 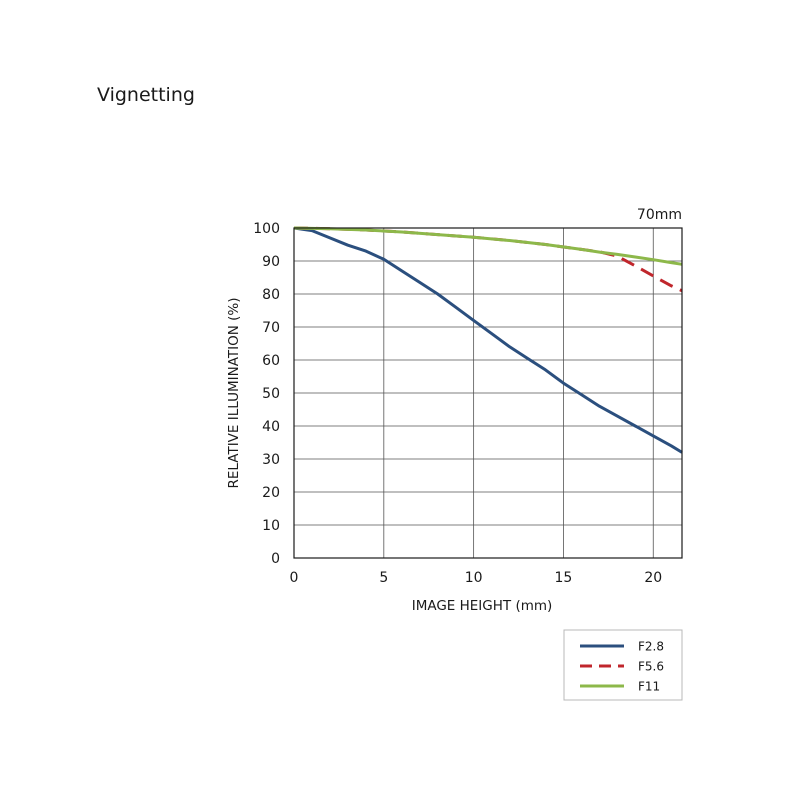 I want to click on y-tick-label: 80, so click(x=271, y=295).